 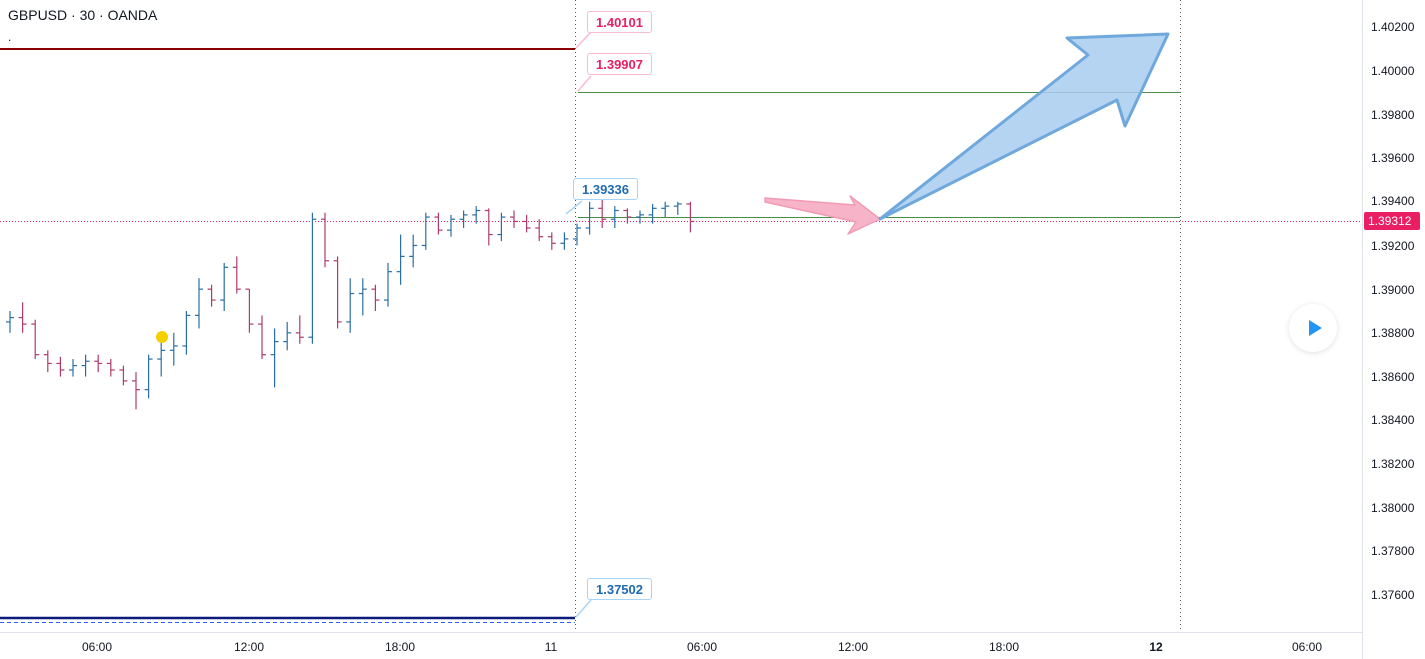 What do you see at coordinates (1156, 647) in the screenshot?
I see `time-axis-label: 12` at bounding box center [1156, 647].